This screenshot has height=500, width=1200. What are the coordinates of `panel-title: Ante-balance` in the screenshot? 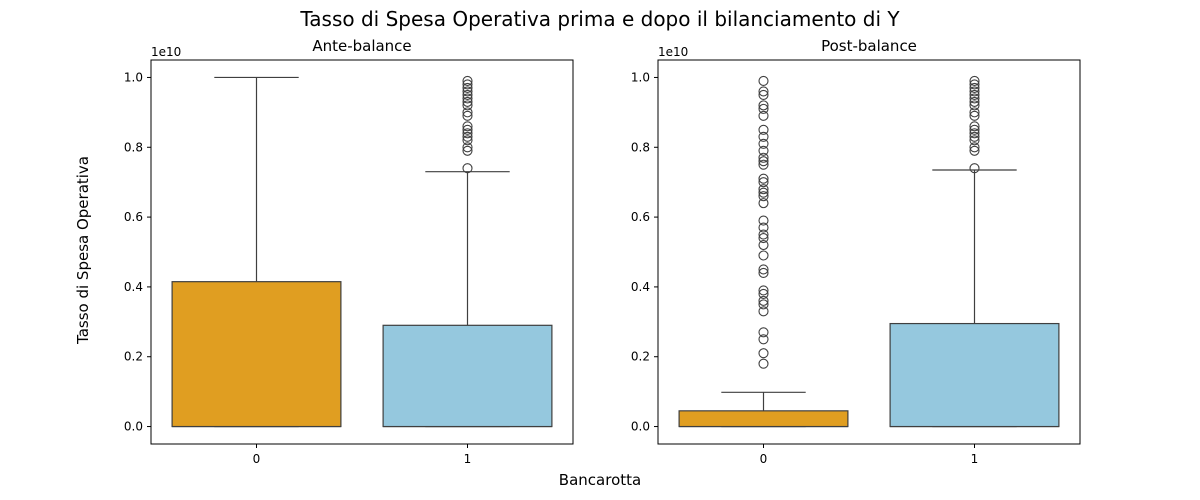 It's located at (361, 46).